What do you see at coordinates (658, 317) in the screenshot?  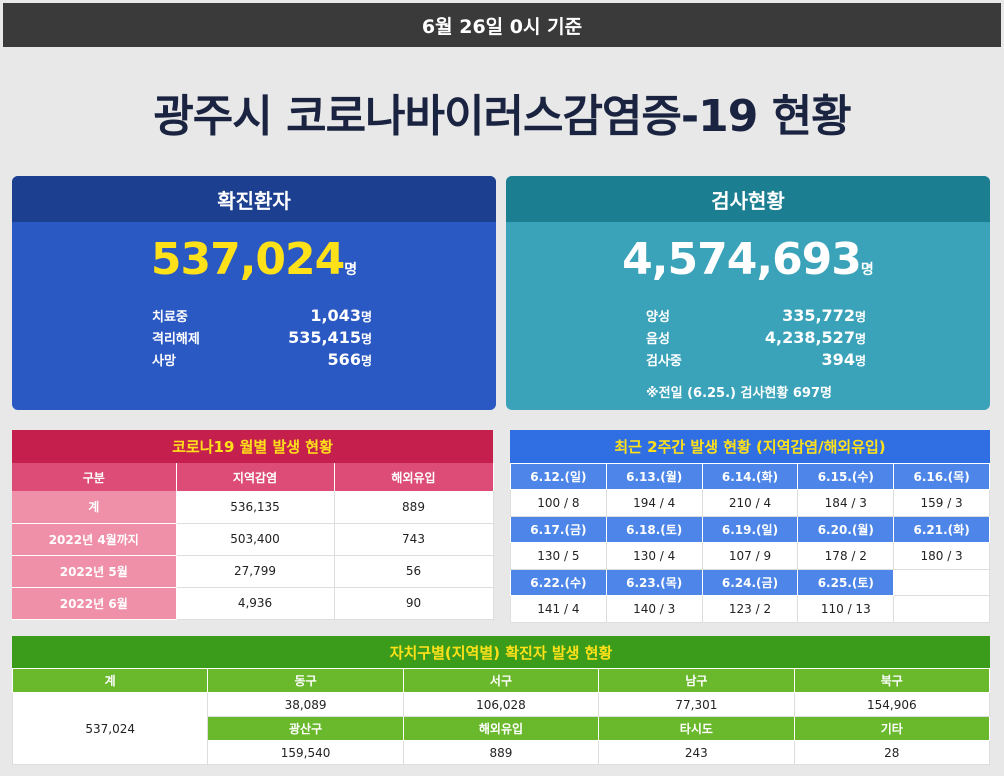 I see `row-label: 양성` at bounding box center [658, 317].